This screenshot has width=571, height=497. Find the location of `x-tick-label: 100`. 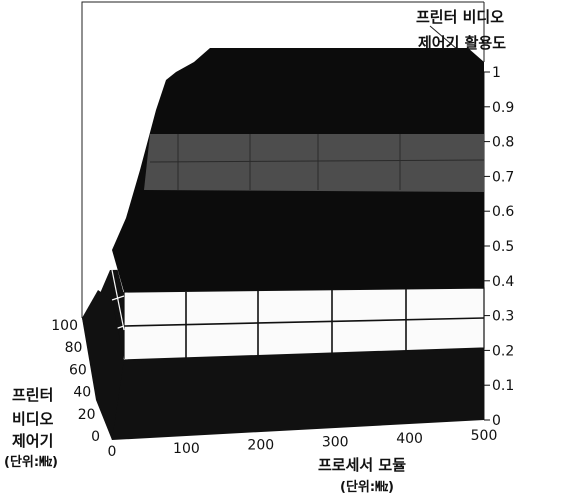

x-tick-label: 100 is located at coordinates (186, 449).